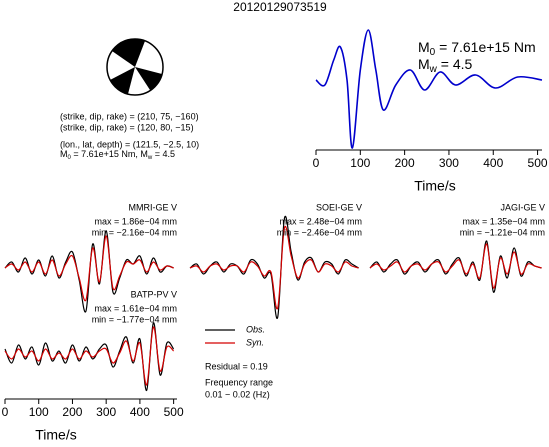 Image resolution: width=549 pixels, height=447 pixels. What do you see at coordinates (433, 69) in the screenshot?
I see `annotation-sub: w` at bounding box center [433, 69].